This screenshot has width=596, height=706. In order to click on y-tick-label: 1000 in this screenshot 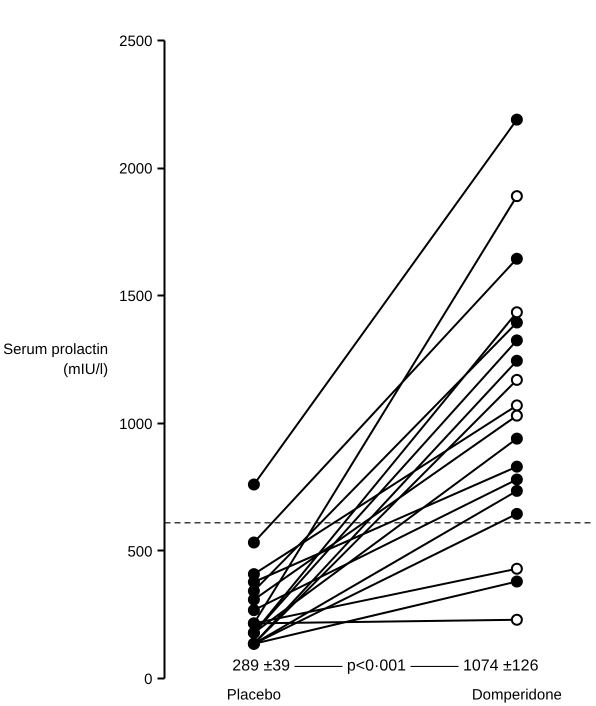, I will do `click(136, 424)`.